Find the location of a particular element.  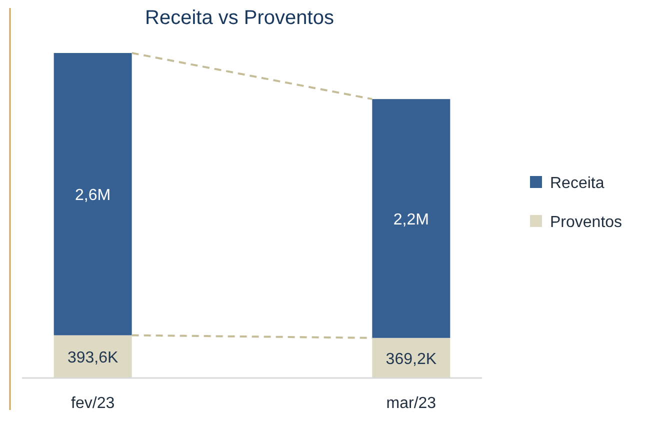

x-tick-label: mar/23 is located at coordinates (411, 403).